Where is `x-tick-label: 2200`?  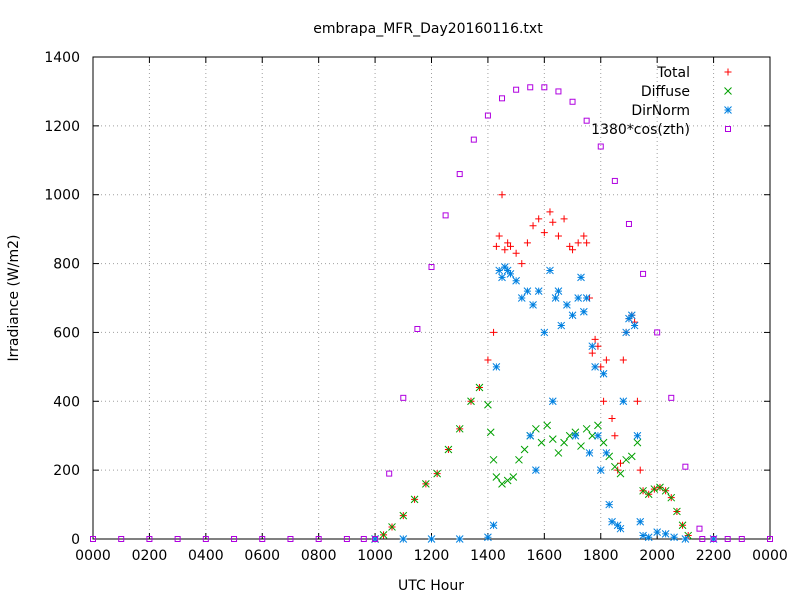 x-tick-label: 2200 is located at coordinates (714, 556).